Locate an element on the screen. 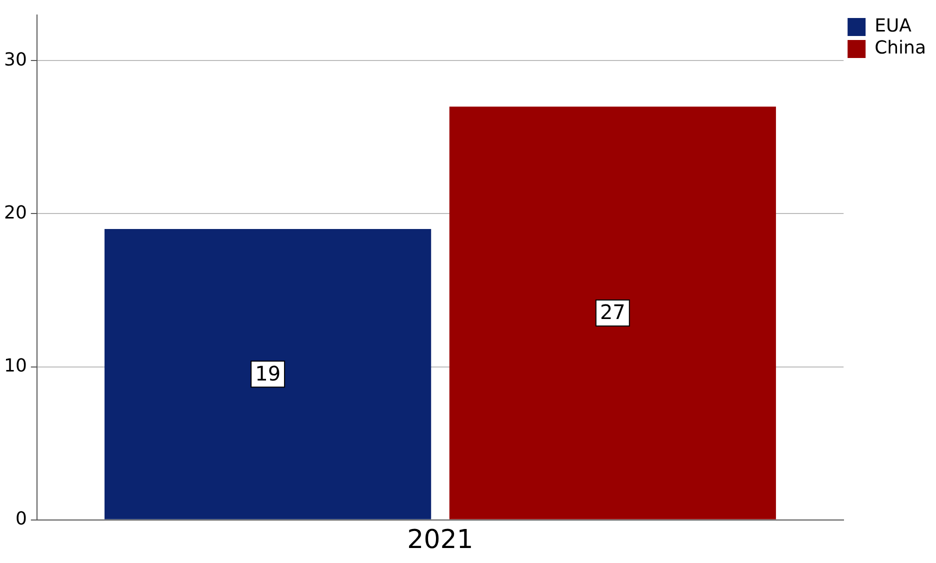 Image resolution: width=936 pixels, height=563 pixels. y-tick-label: 30 is located at coordinates (15, 59).